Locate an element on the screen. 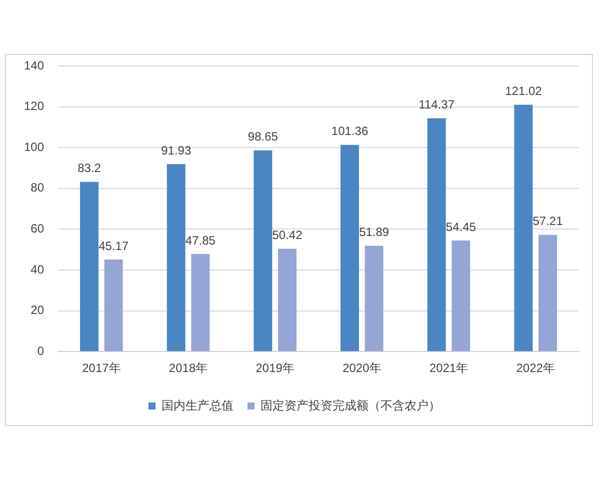 The height and width of the screenshot is (480, 600). x-tick-label: 2020年 is located at coordinates (362, 368).